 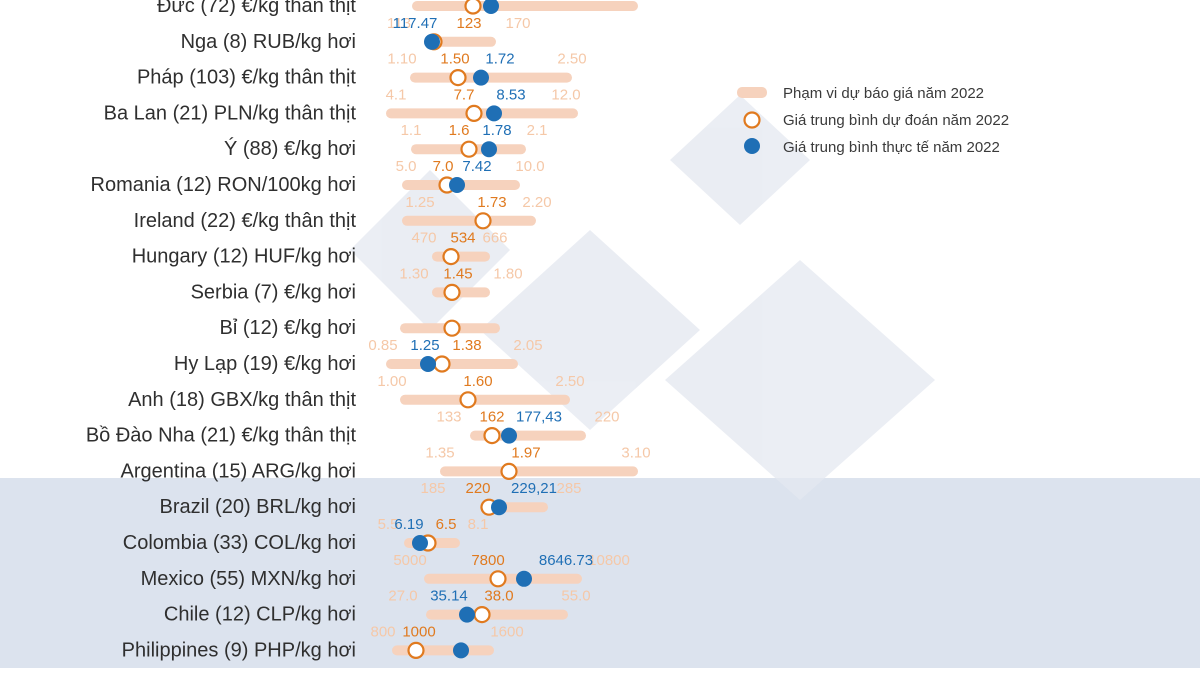 What do you see at coordinates (287, 328) in the screenshot?
I see `row-label: Bỉ (12) €/kg hơi` at bounding box center [287, 328].